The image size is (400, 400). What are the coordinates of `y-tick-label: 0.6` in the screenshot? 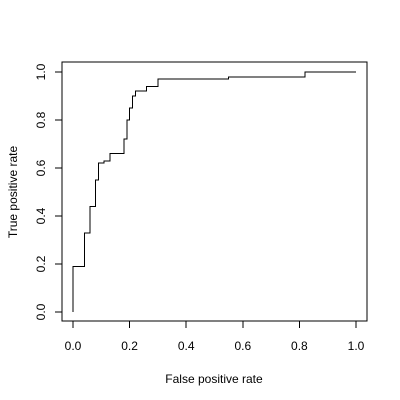 It's located at (41, 167).